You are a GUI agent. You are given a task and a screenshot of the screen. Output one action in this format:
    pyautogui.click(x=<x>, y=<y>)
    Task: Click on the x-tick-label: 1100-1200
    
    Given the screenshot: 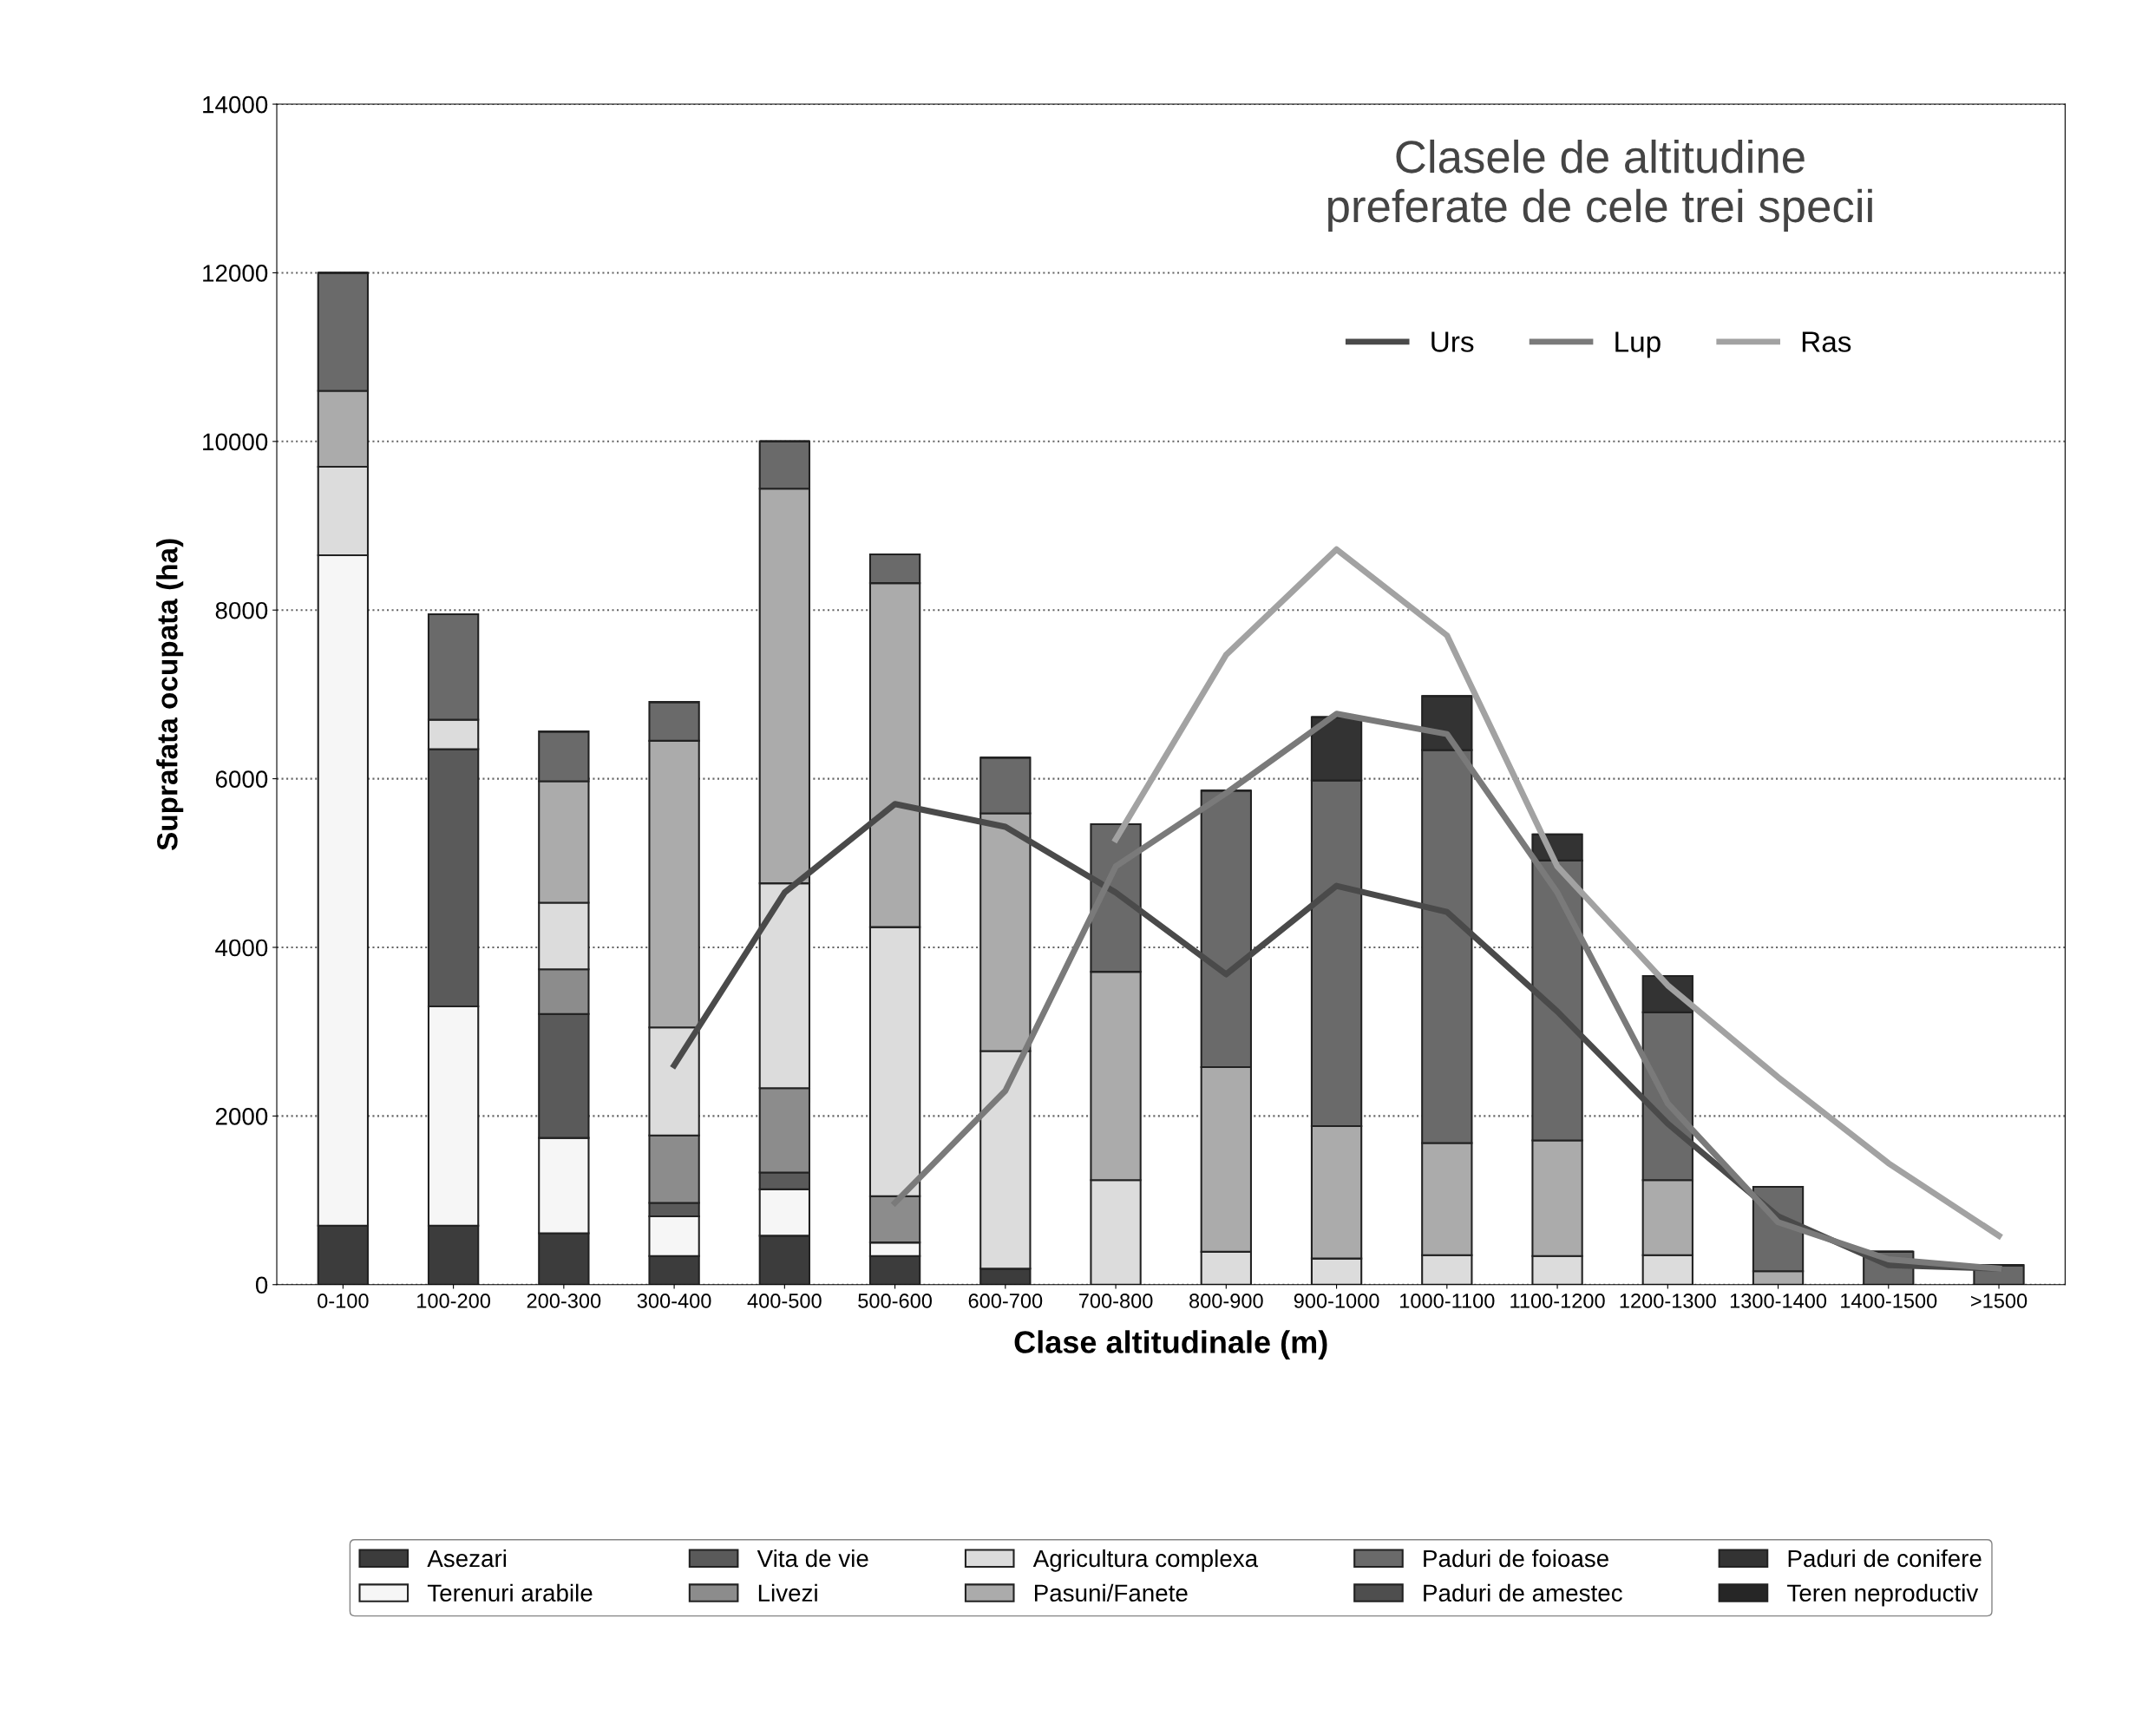 What is the action you would take?
    pyautogui.click(x=1557, y=1301)
    